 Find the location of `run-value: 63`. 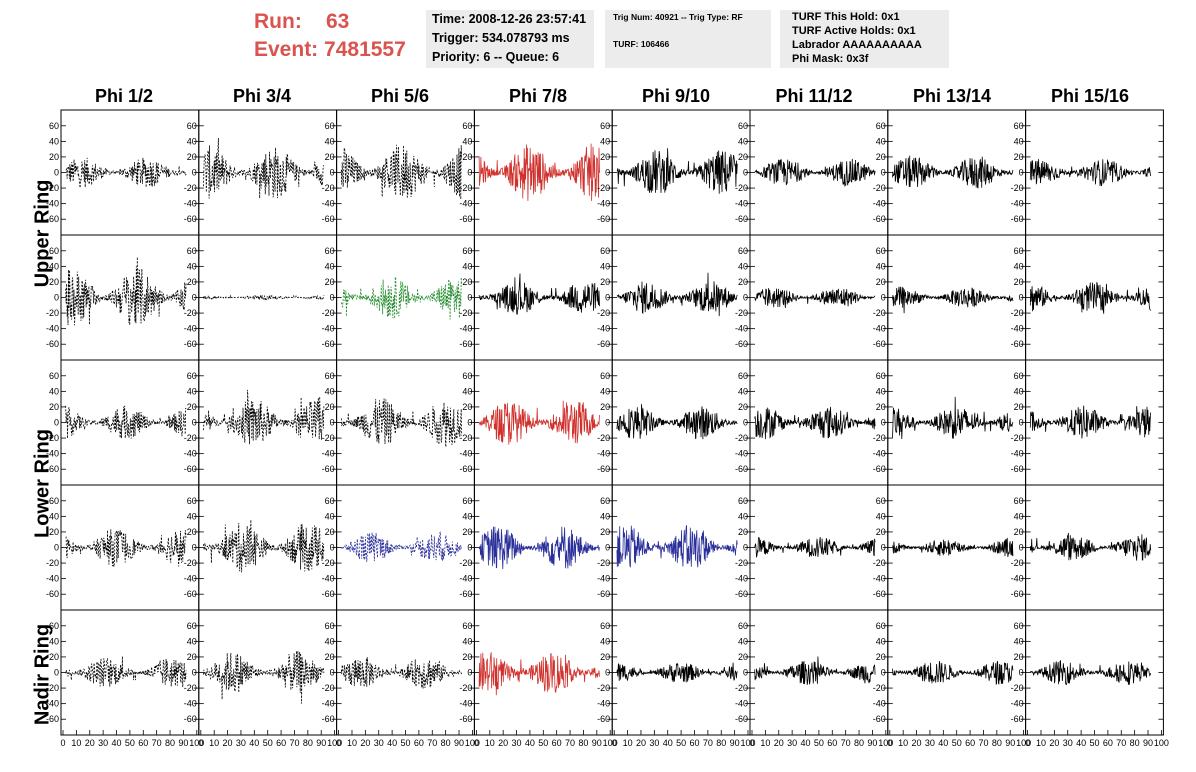

run-value: 63 is located at coordinates (338, 21).